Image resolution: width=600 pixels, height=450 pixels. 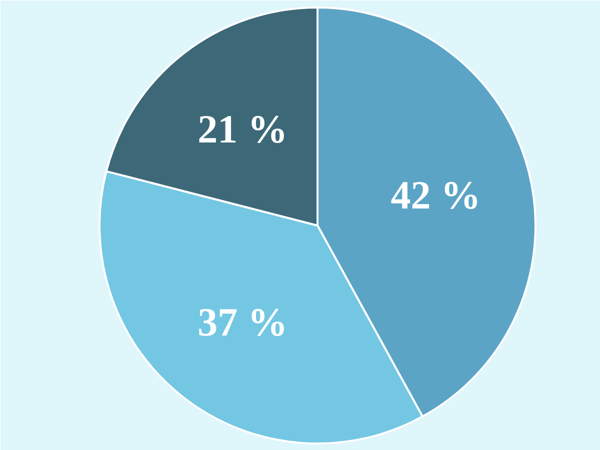 I want to click on data-label: 21 %, so click(x=243, y=129).